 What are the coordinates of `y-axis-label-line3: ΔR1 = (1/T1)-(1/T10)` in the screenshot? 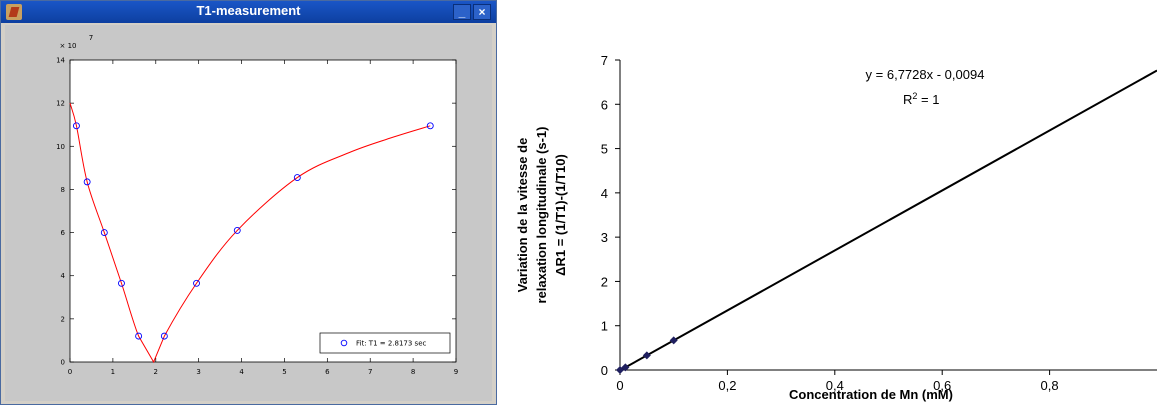 It's located at (560, 215).